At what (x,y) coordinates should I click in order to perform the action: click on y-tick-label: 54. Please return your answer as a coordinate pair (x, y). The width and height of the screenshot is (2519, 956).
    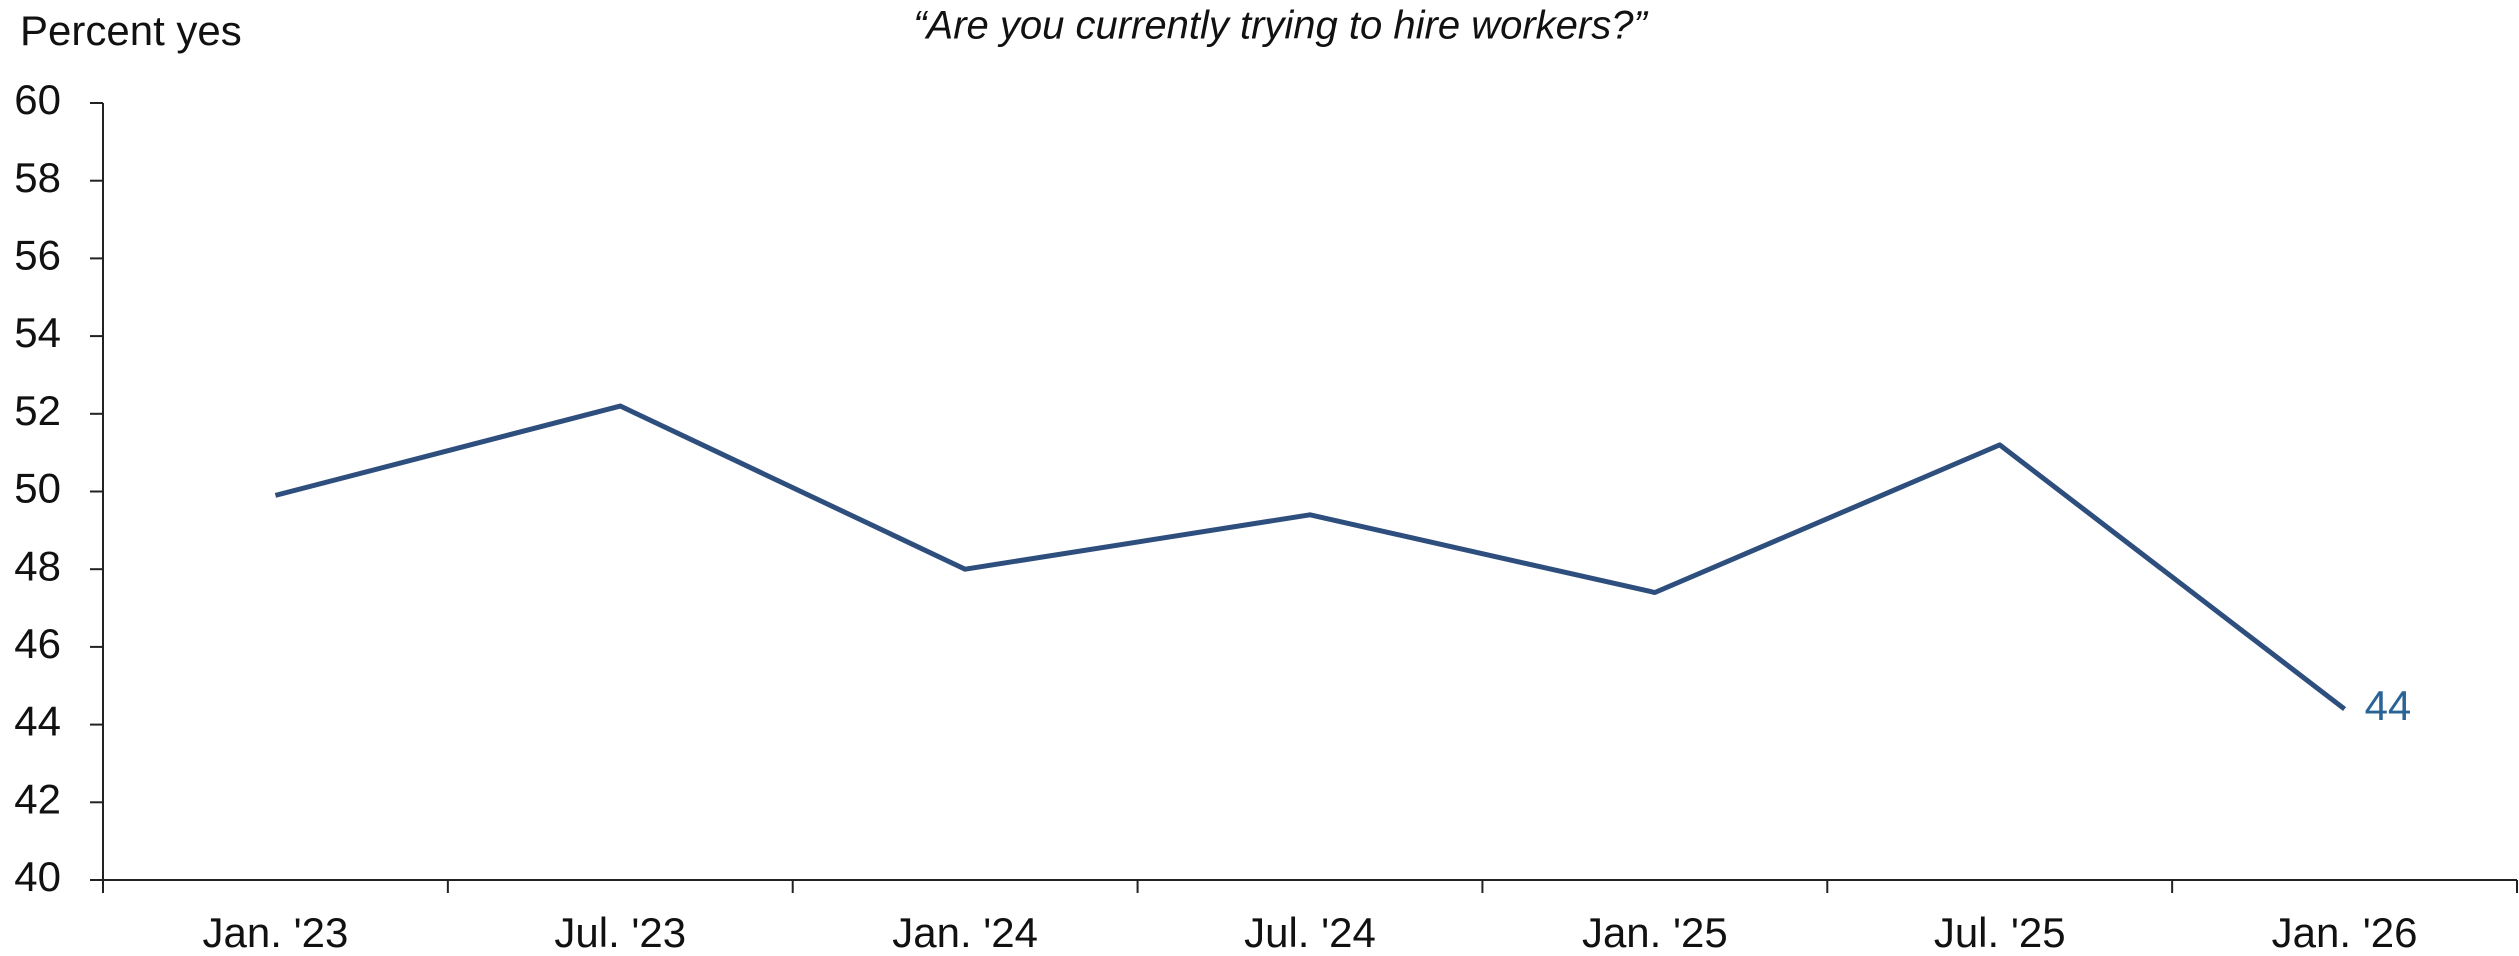
    Looking at the image, I should click on (37, 332).